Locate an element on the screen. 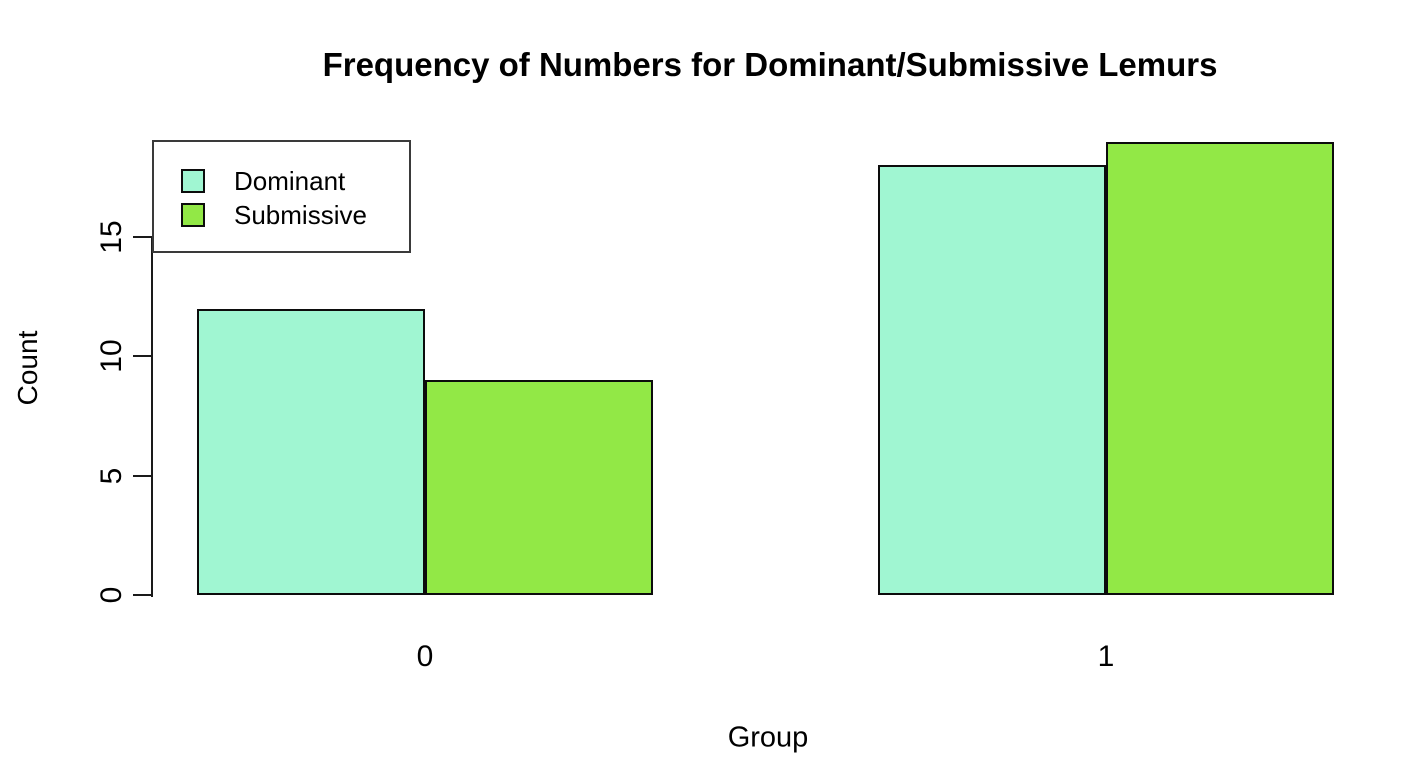  legend-swatch-submissive is located at coordinates (193, 215).